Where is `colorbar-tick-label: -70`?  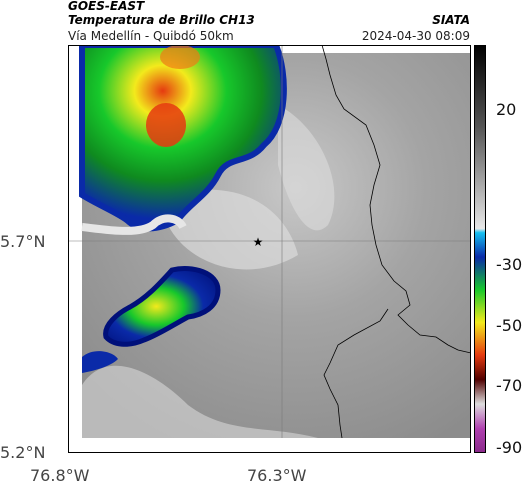
colorbar-tick-label: -70 is located at coordinates (509, 385).